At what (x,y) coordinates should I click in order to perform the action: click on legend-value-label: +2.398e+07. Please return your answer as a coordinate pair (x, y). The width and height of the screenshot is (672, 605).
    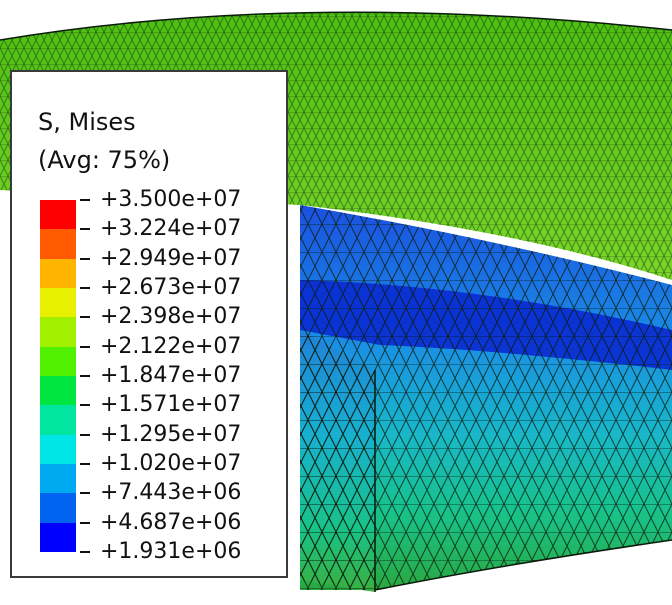
    Looking at the image, I should click on (171, 317).